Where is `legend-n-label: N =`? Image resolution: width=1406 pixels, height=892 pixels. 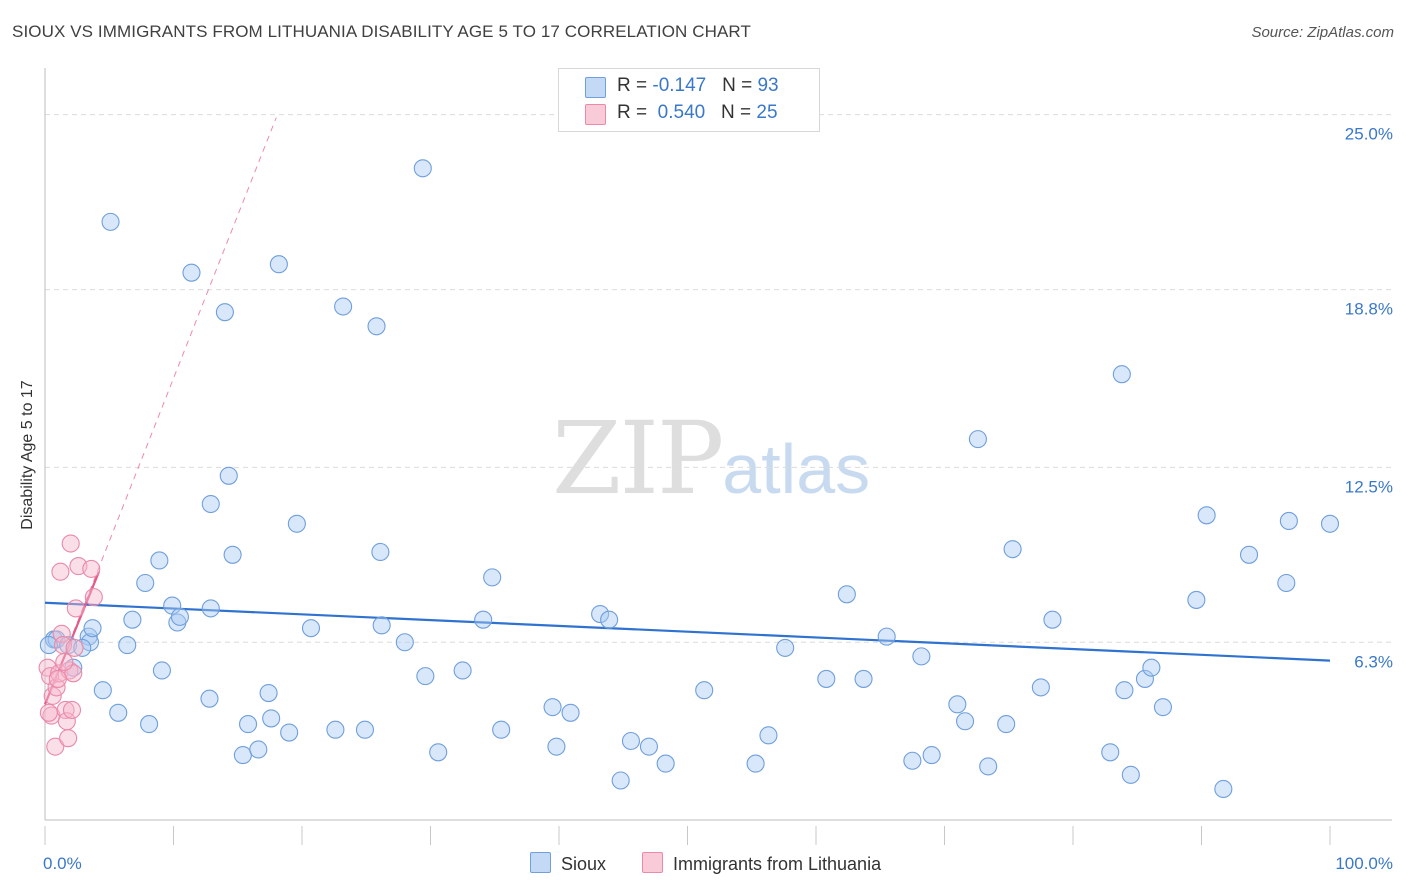
legend-n-label: N = is located at coordinates (740, 85).